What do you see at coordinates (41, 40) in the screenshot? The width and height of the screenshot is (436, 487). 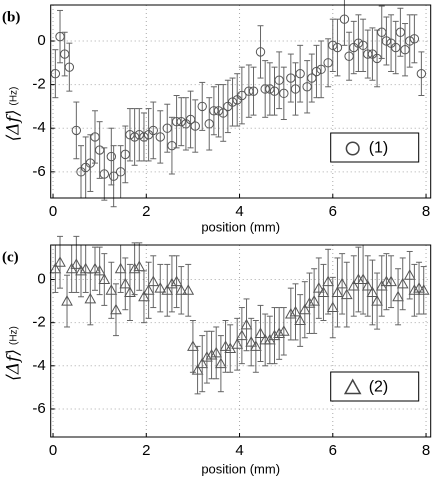 I see `y-tick-label: 0` at bounding box center [41, 40].